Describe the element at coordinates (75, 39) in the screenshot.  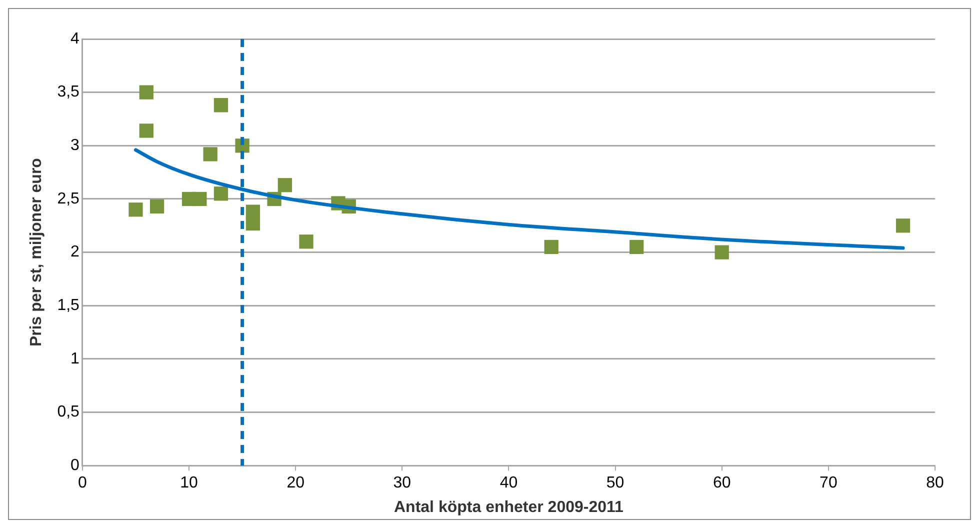
I see `y-tick-label: 4` at that location.